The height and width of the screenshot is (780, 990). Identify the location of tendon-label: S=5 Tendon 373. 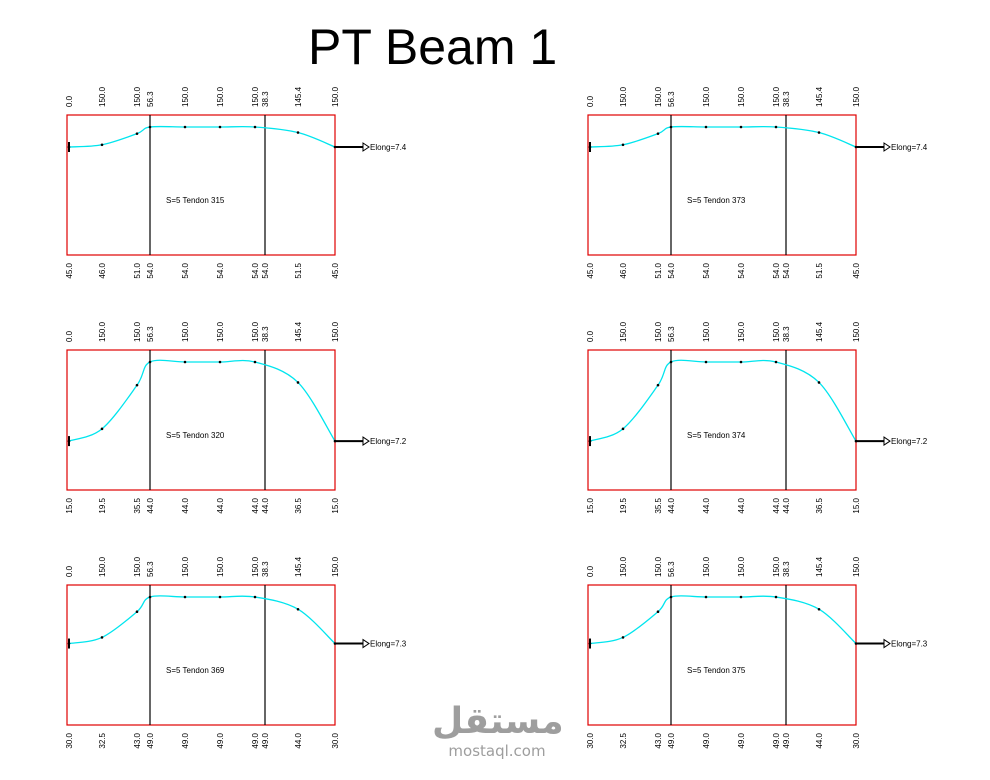
(716, 200).